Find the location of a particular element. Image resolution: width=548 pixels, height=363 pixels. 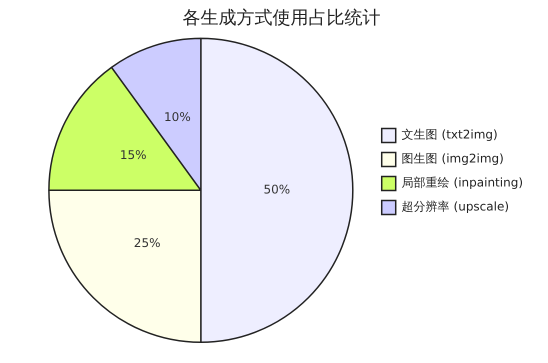

data-label: 15% is located at coordinates (133, 155).